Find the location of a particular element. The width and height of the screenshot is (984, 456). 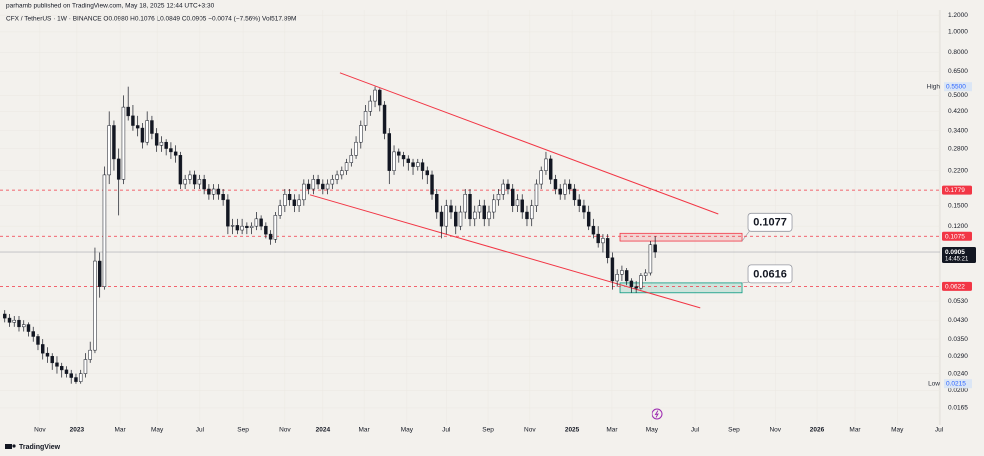

high-tag: High is located at coordinates (934, 86).